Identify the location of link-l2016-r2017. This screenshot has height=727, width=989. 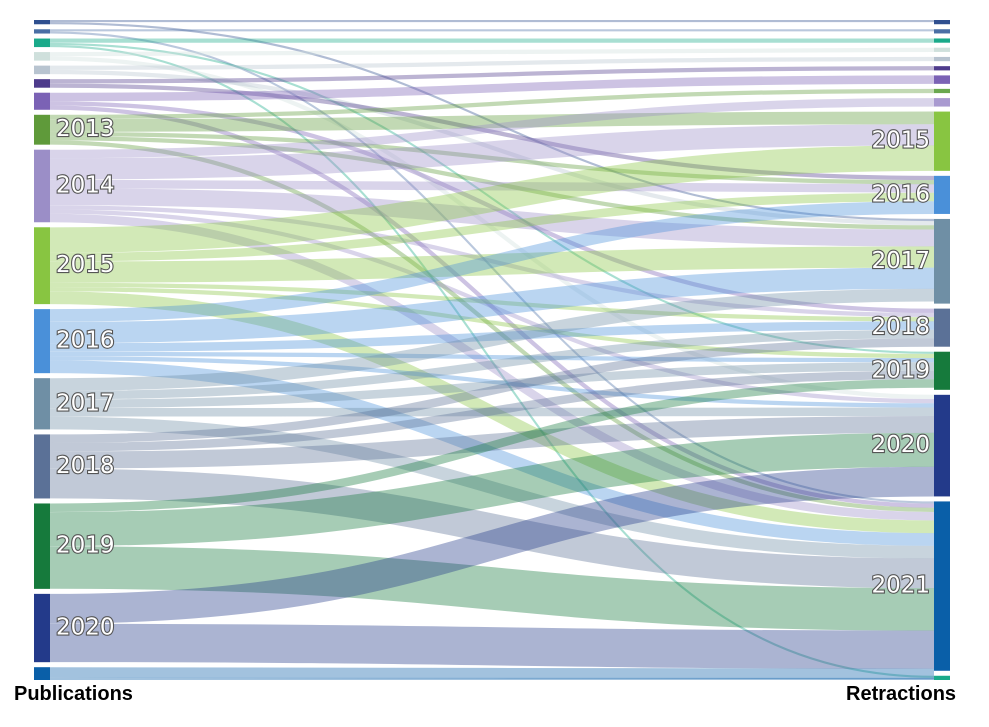
(492, 305).